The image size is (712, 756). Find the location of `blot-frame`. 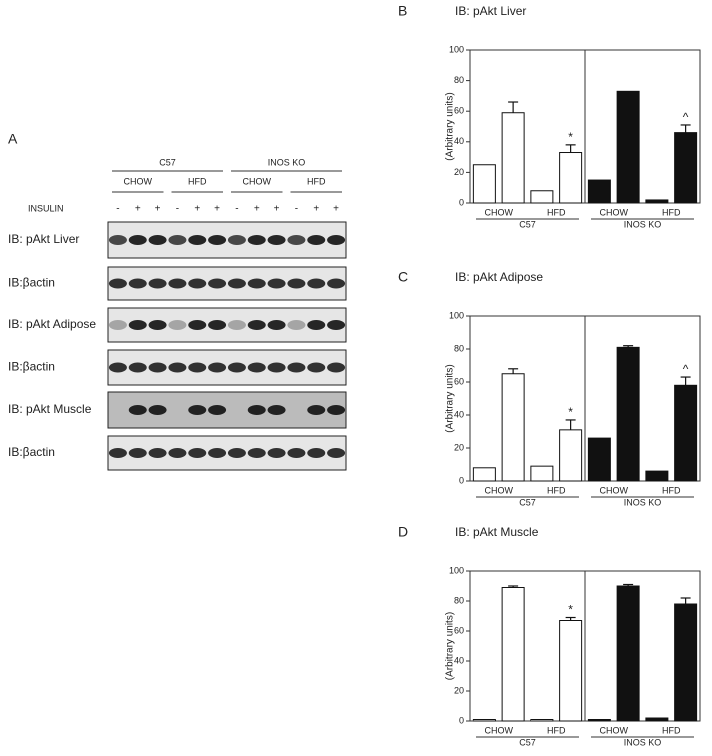

blot-frame is located at coordinates (227, 410).